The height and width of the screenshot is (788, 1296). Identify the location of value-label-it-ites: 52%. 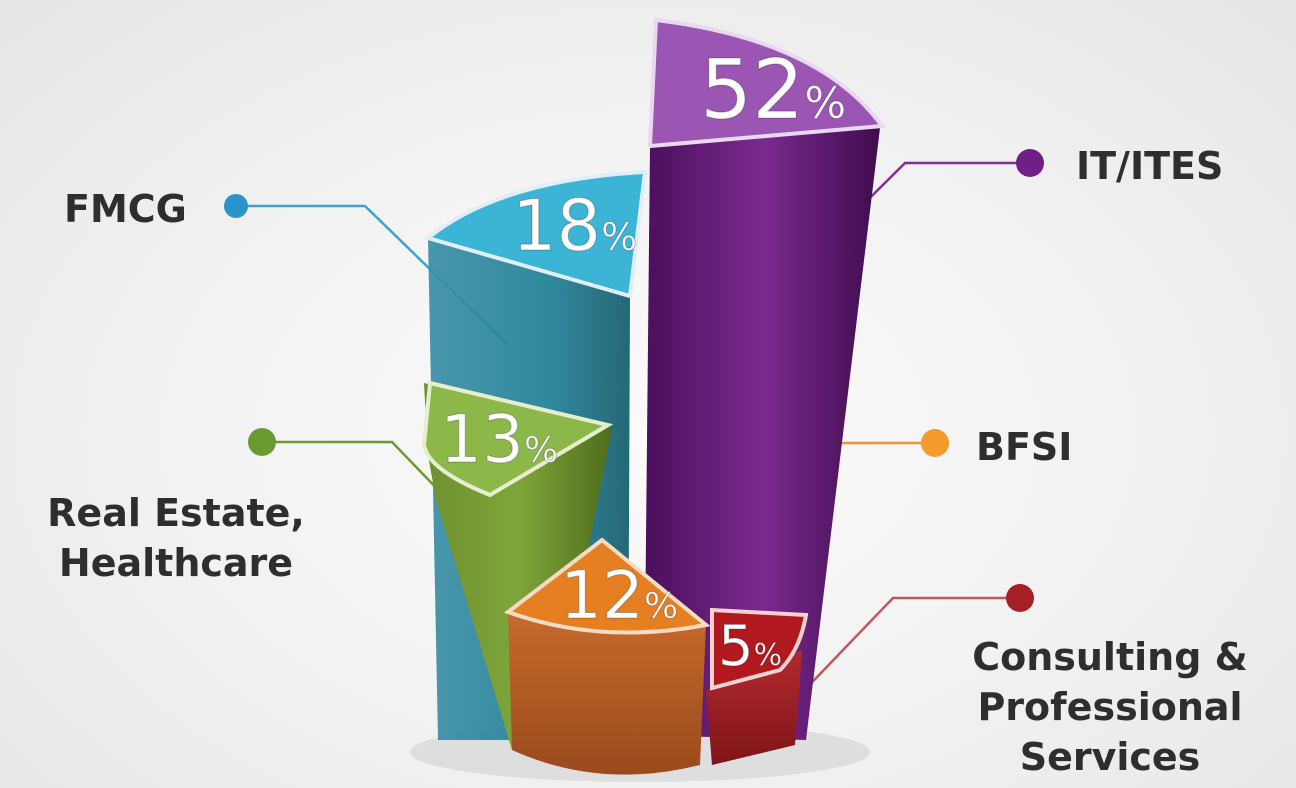
(773, 90).